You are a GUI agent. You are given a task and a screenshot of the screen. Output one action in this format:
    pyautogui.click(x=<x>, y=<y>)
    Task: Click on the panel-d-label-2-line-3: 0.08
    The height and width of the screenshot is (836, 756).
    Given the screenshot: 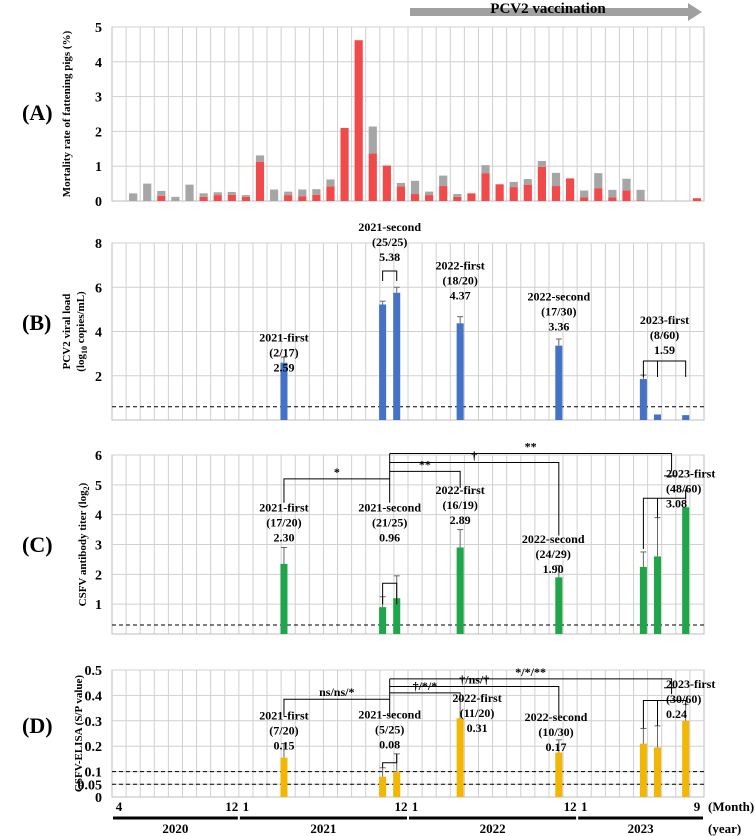 What is the action you would take?
    pyautogui.click(x=389, y=744)
    